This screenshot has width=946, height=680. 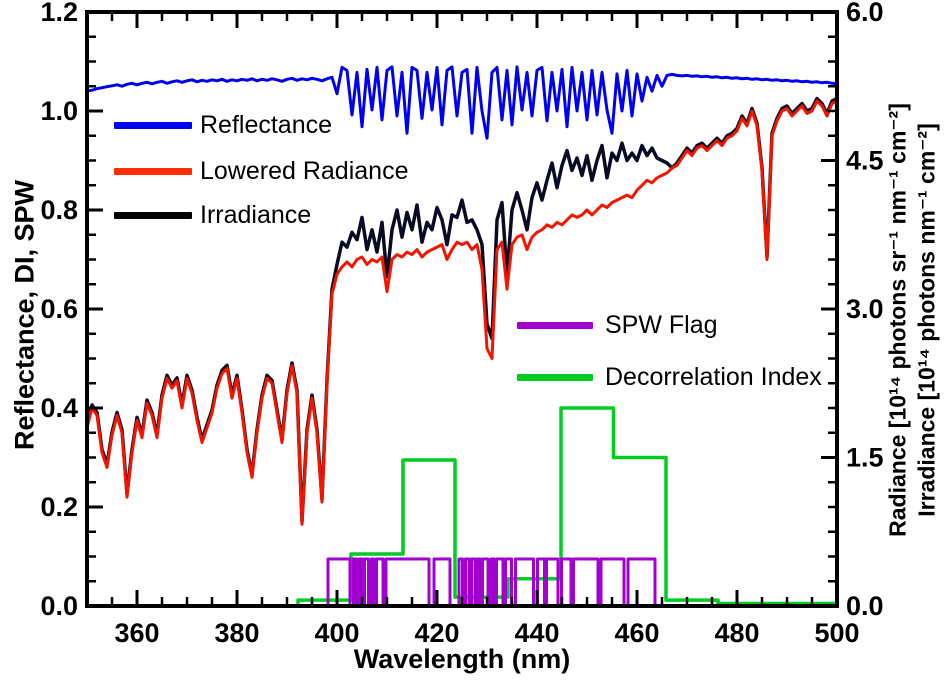 What do you see at coordinates (236, 633) in the screenshot?
I see `x-tick-label: 380` at bounding box center [236, 633].